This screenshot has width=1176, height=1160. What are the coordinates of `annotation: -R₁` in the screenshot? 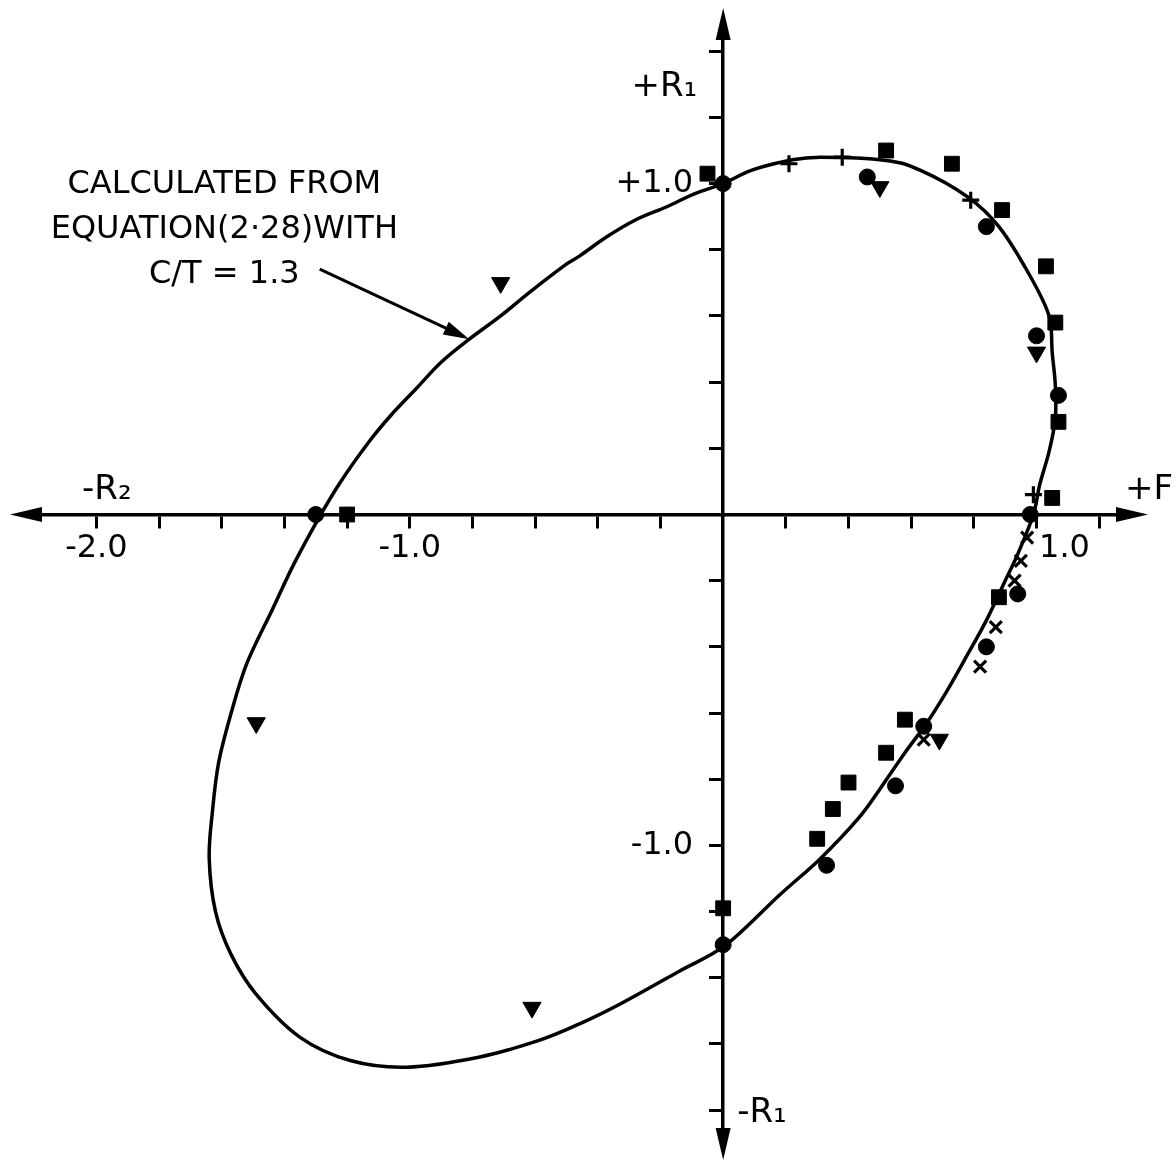 It's located at (762, 1110).